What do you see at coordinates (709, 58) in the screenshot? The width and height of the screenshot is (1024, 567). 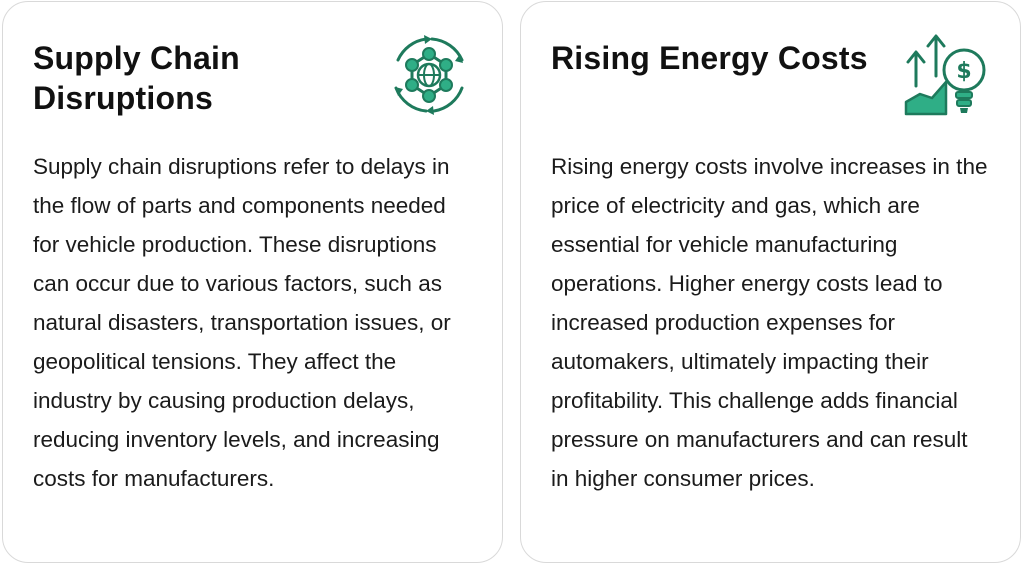 I see `card-title: Rising Energy Costs` at bounding box center [709, 58].